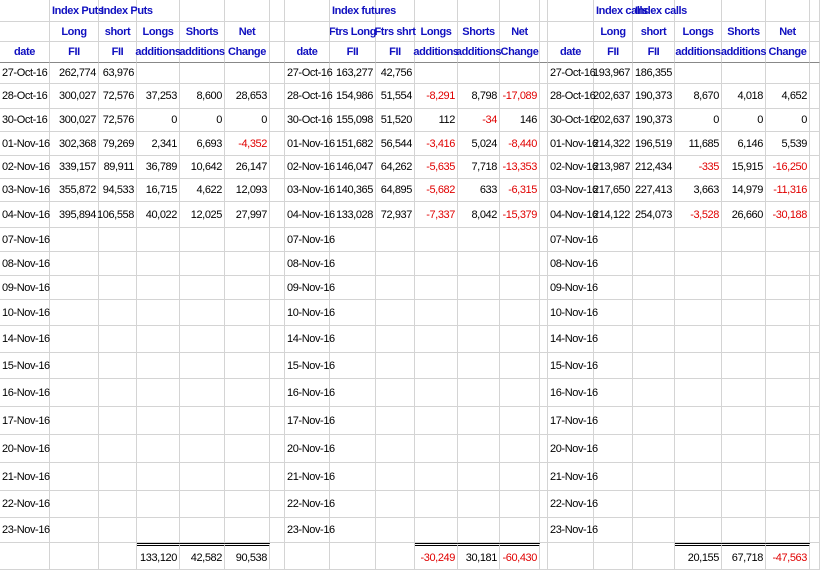  What do you see at coordinates (744, 167) in the screenshot?
I see `value-cell: 15,915` at bounding box center [744, 167].